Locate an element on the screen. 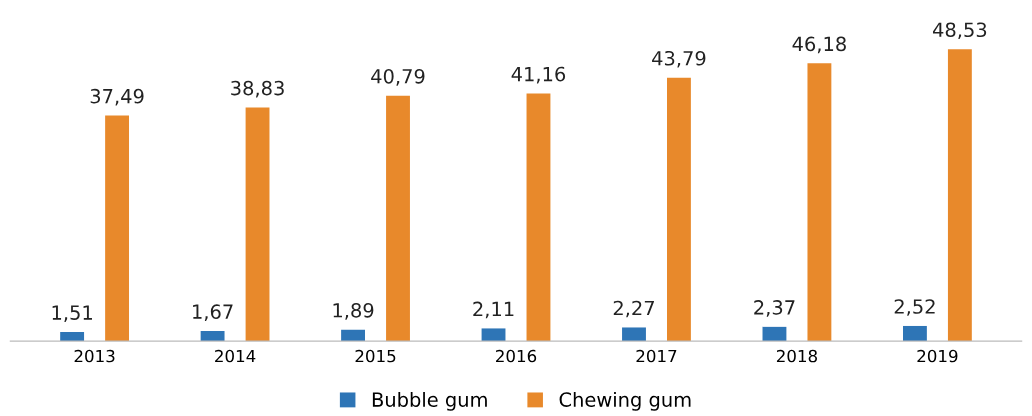 The image size is (1032, 416). data-label: 48,53 is located at coordinates (959, 31).